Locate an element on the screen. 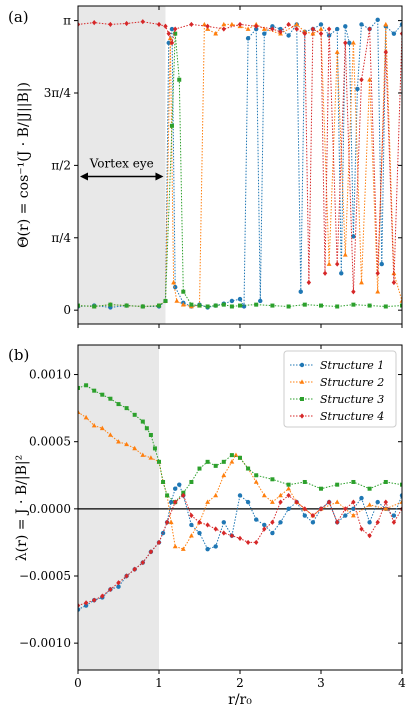 Image resolution: width=411 pixels, height=714 pixels. panel-b-series-3-line is located at coordinates (240, 443).